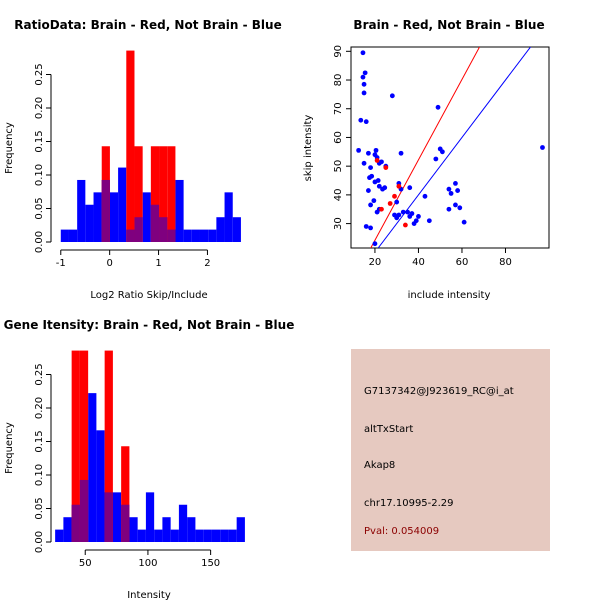  What do you see at coordinates (425, 147) in the screenshot?
I see `scatter-line-brain-fit` at bounding box center [425, 147].